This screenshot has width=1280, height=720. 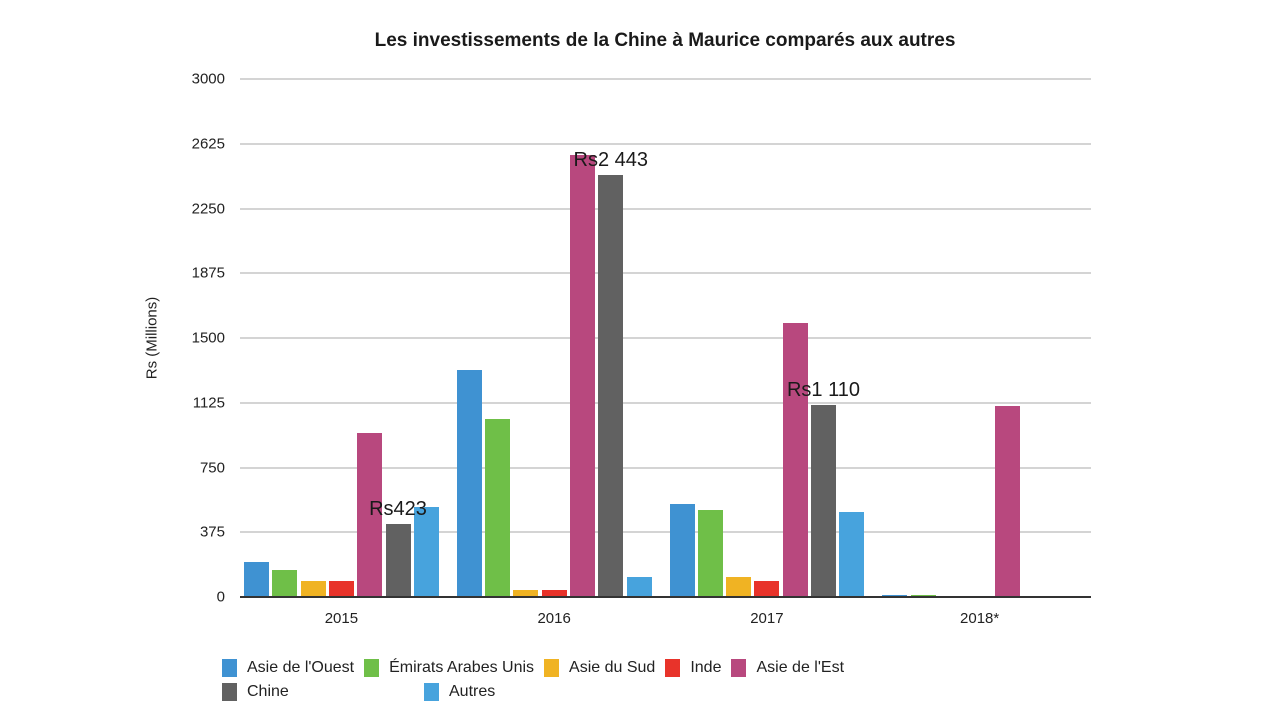 What do you see at coordinates (208, 208) in the screenshot?
I see `y-tick-label: 2250` at bounding box center [208, 208].